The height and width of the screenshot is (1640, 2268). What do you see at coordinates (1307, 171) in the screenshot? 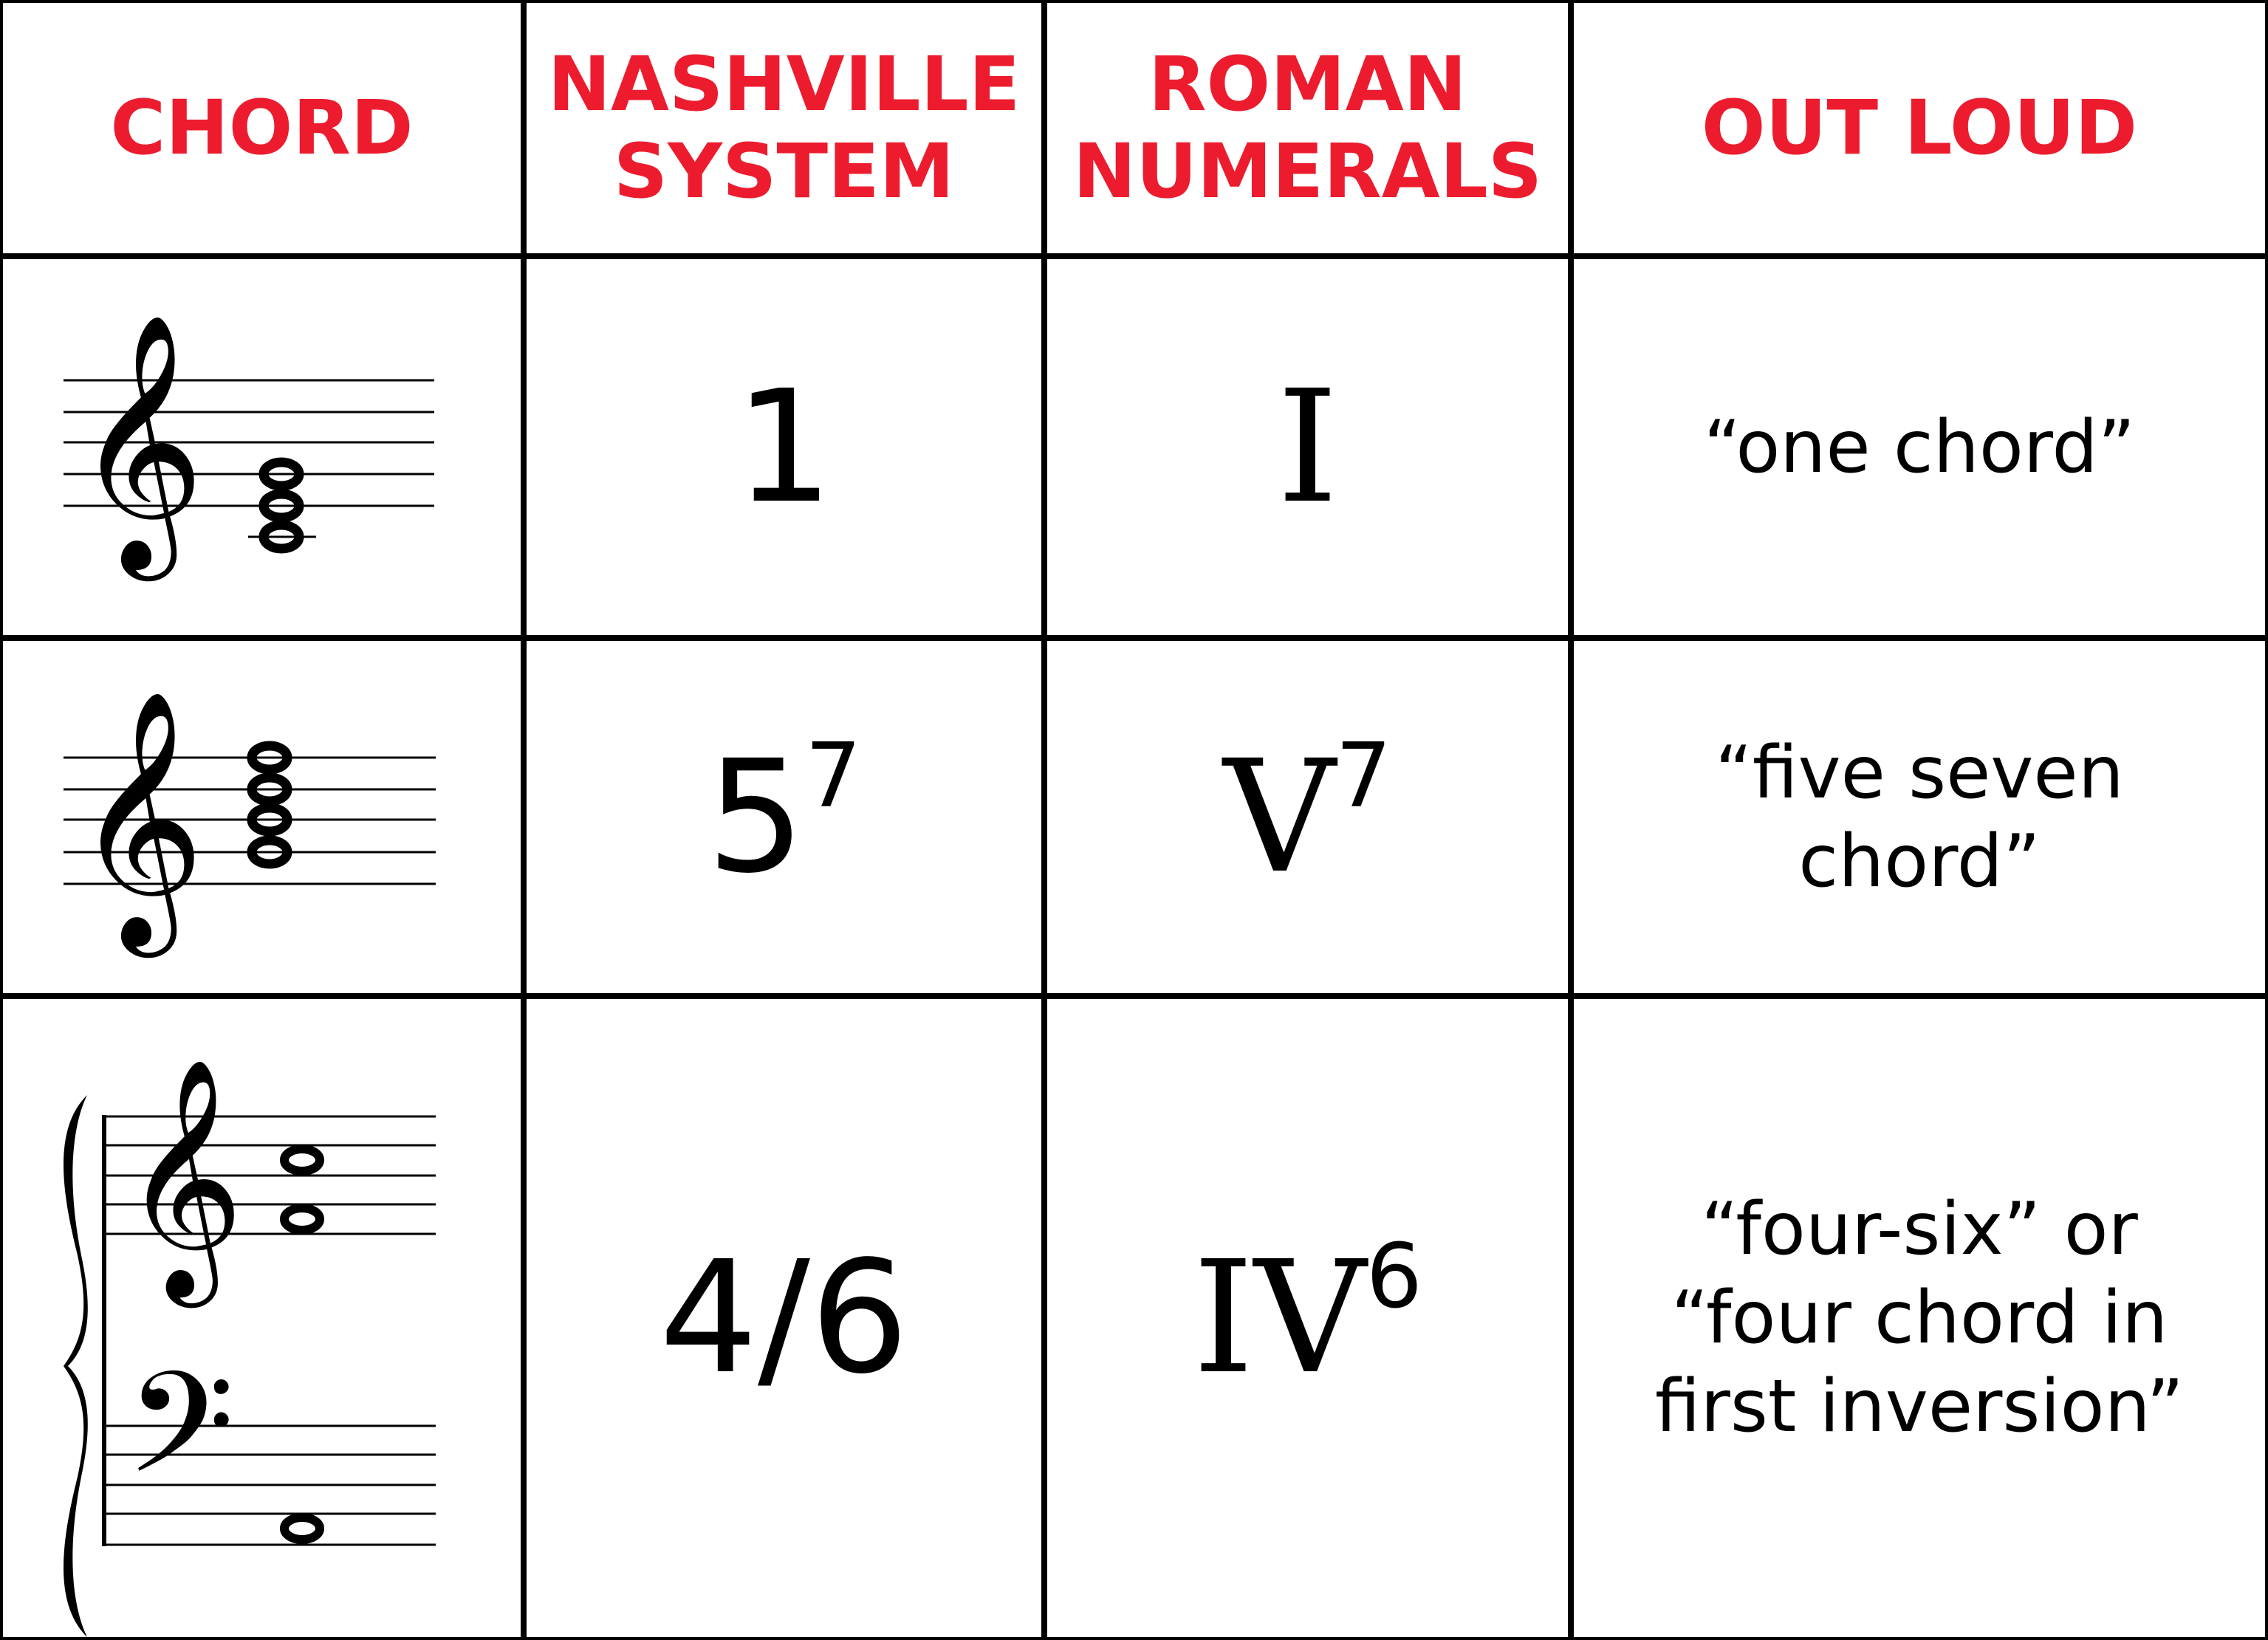
I see `header-roman-line2: NUMERALS` at bounding box center [1307, 171].